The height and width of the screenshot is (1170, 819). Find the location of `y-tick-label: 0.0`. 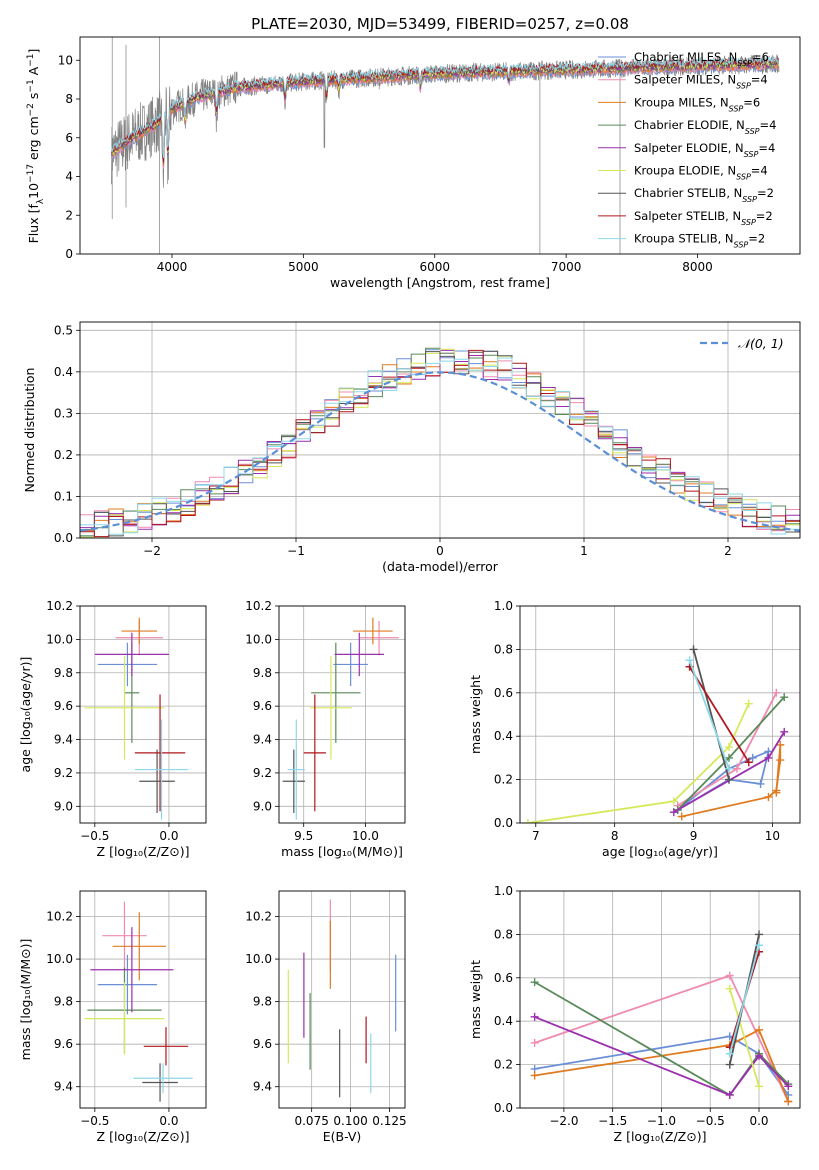

y-tick-label: 0.0 is located at coordinates (503, 823).